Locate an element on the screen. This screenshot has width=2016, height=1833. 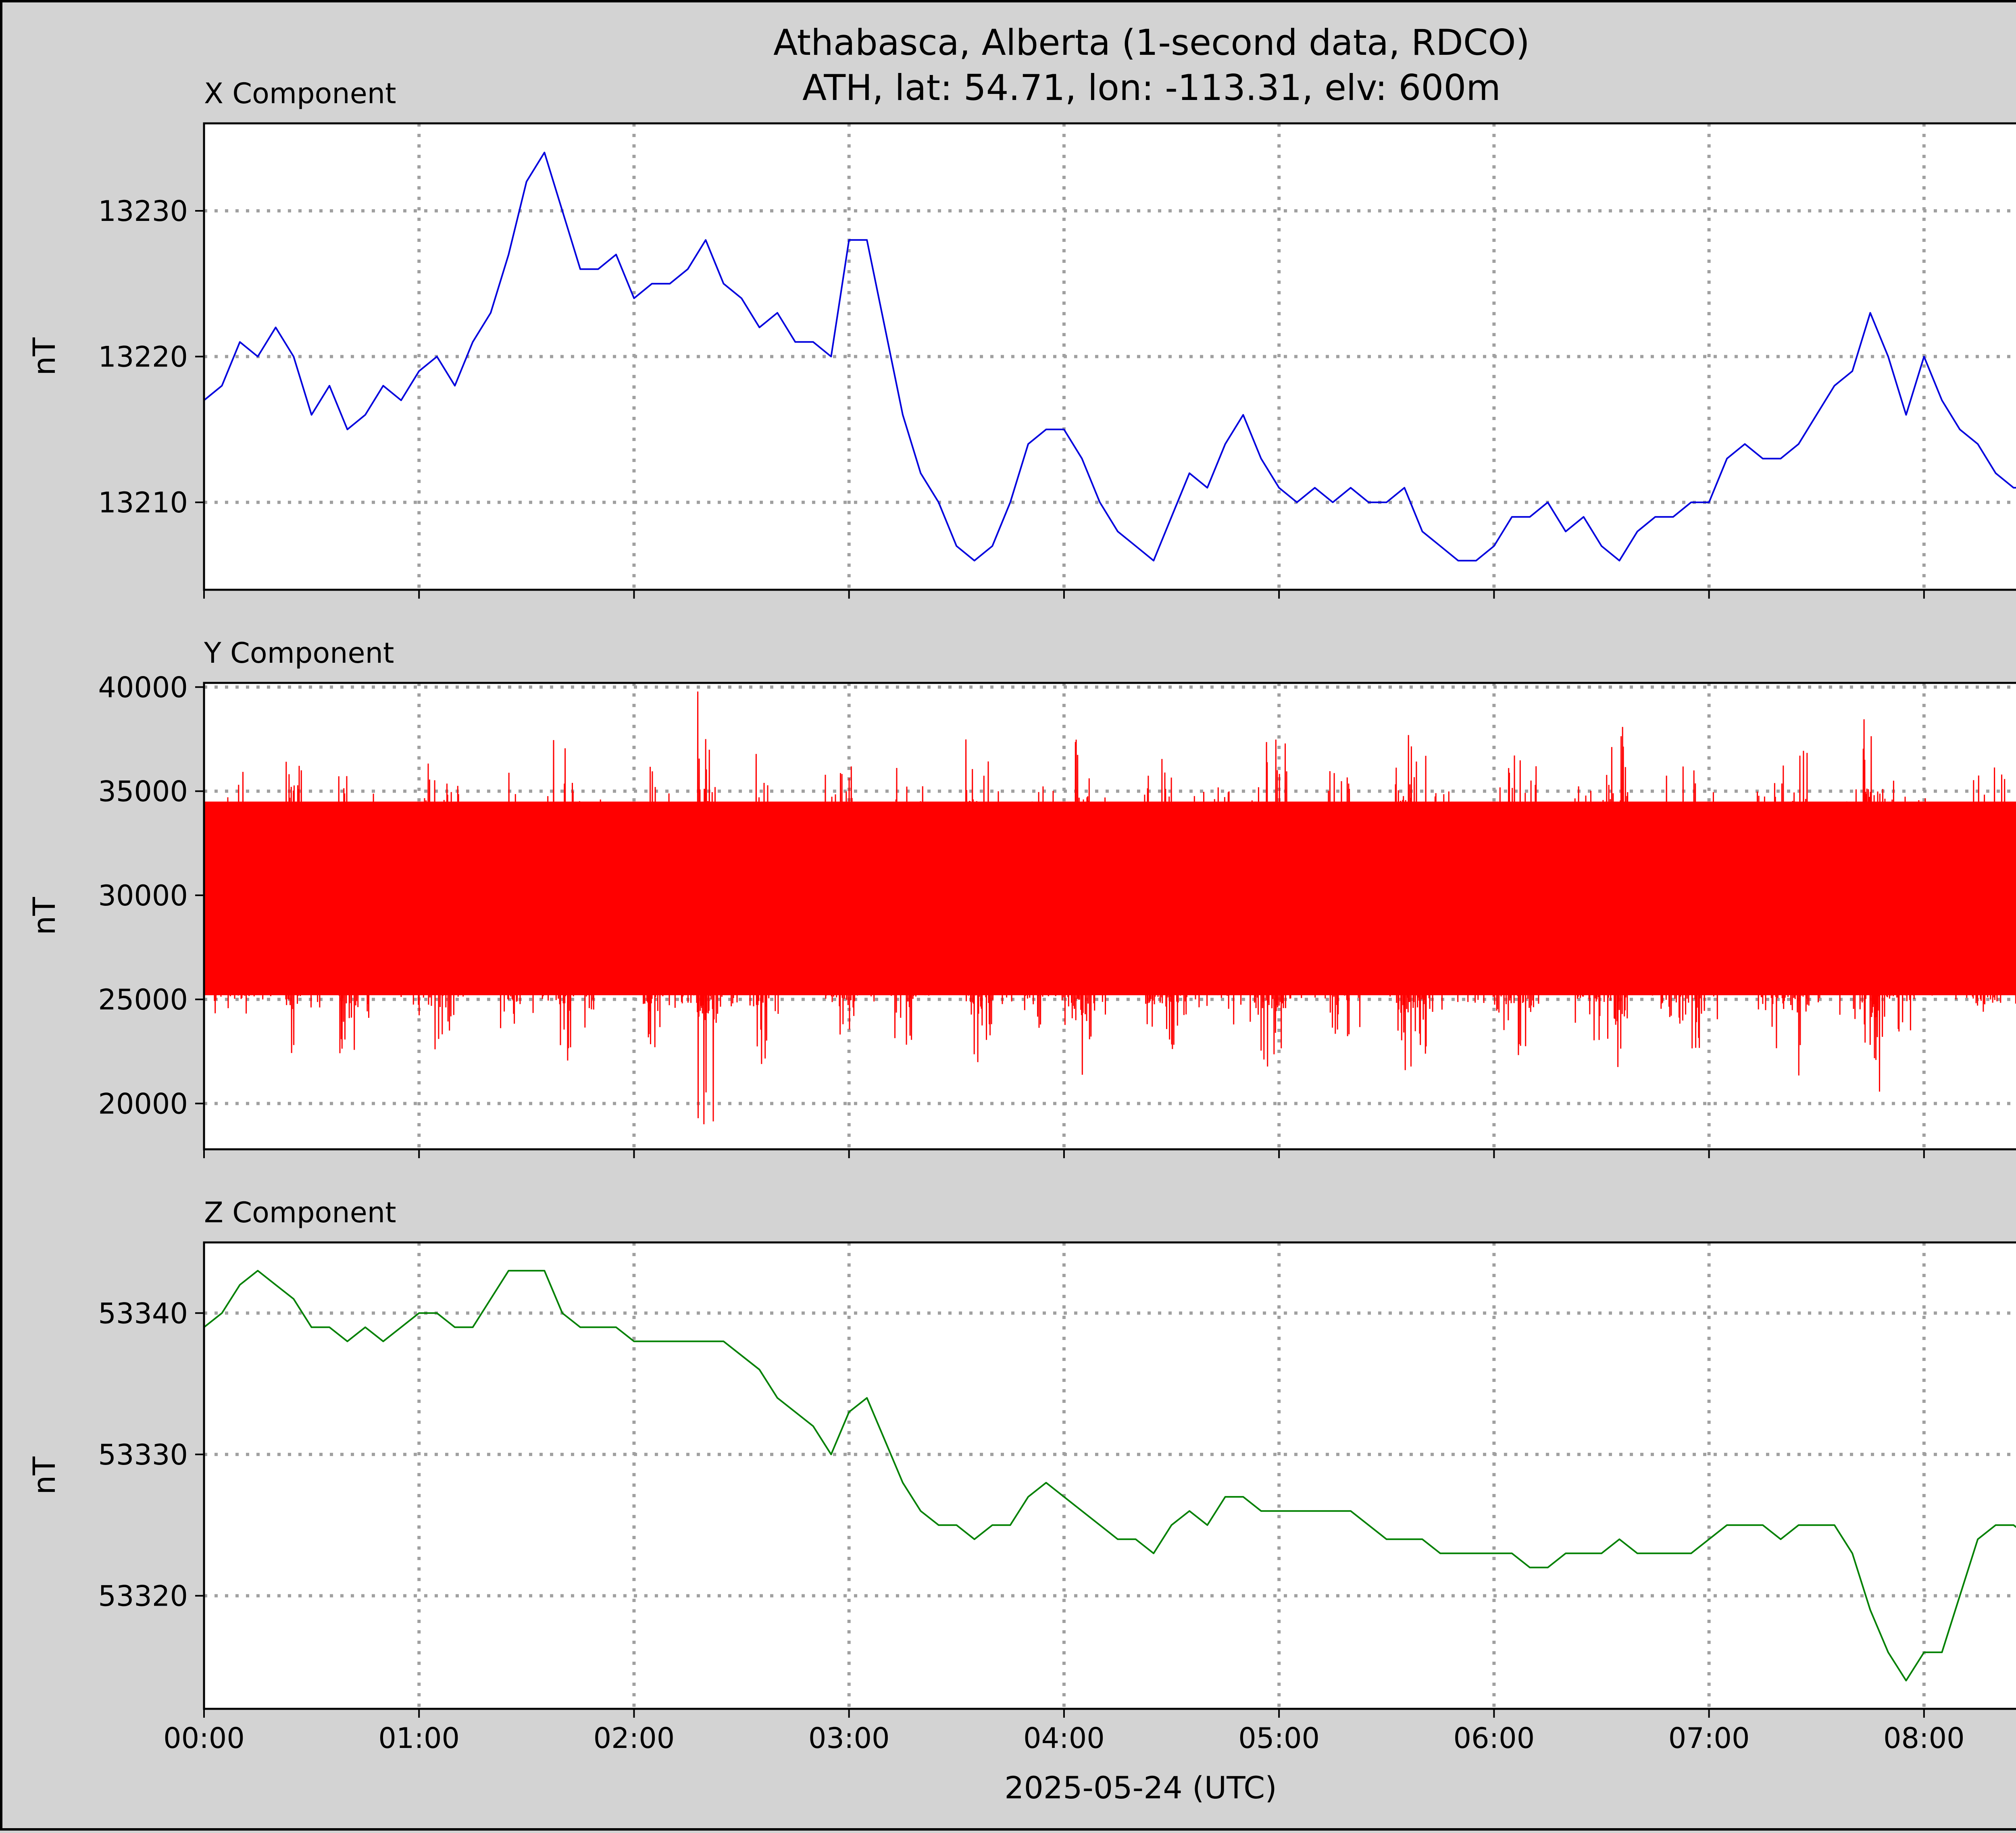
chart-title-line2: ATH, lat: 54.71, lon: -113.31, elv: 600m is located at coordinates (1151, 87).